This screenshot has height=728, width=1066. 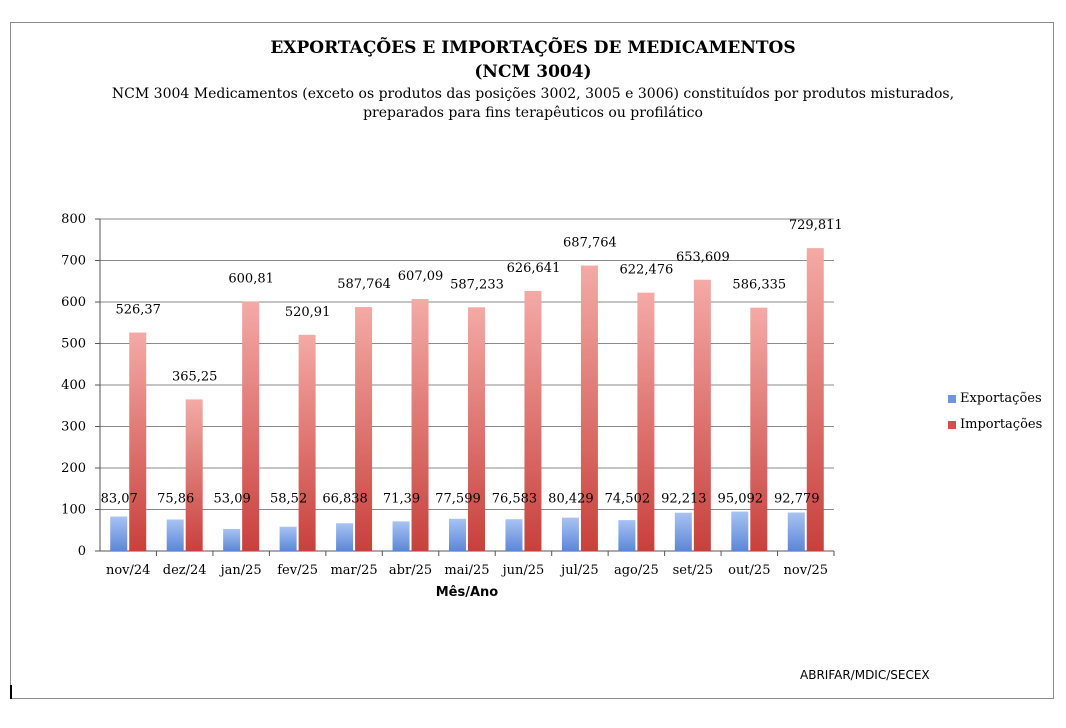 What do you see at coordinates (578, 570) in the screenshot?
I see `x-tick-label: jul/25` at bounding box center [578, 570].